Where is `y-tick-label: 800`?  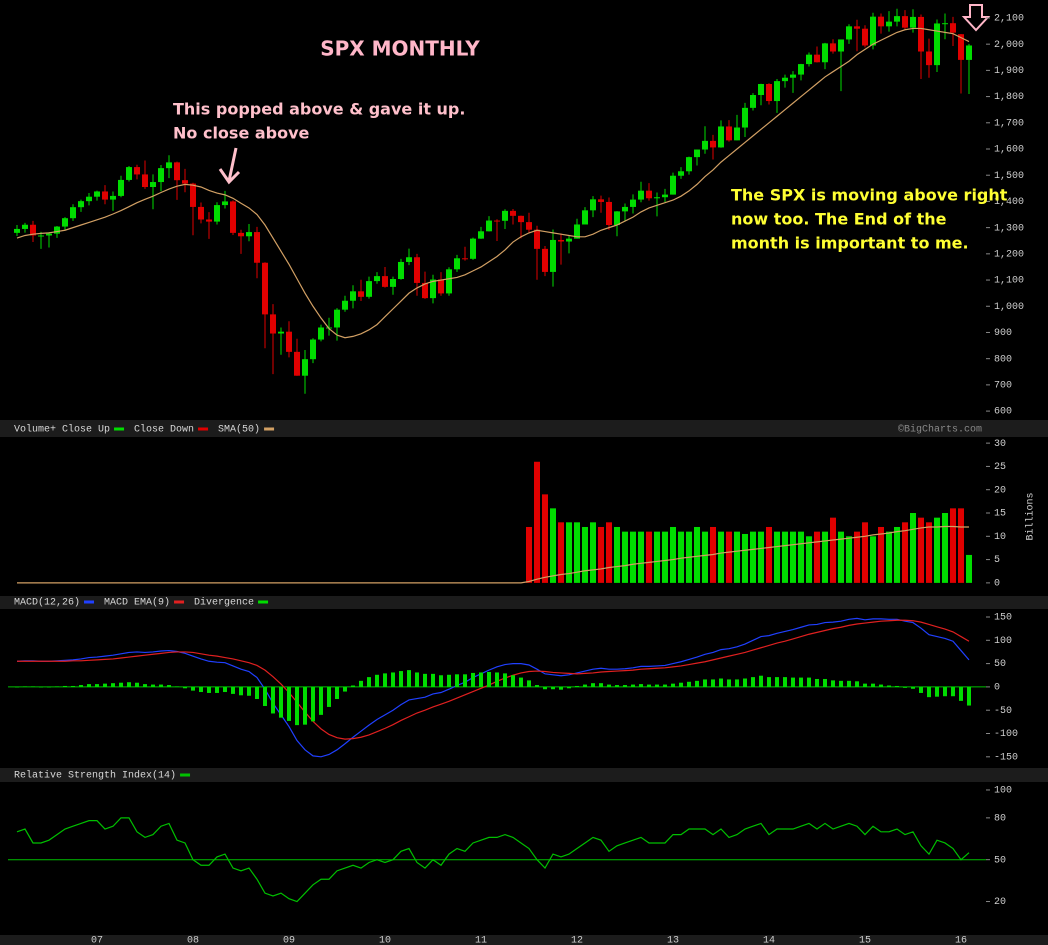
y-tick-label: 800 is located at coordinates (1003, 359).